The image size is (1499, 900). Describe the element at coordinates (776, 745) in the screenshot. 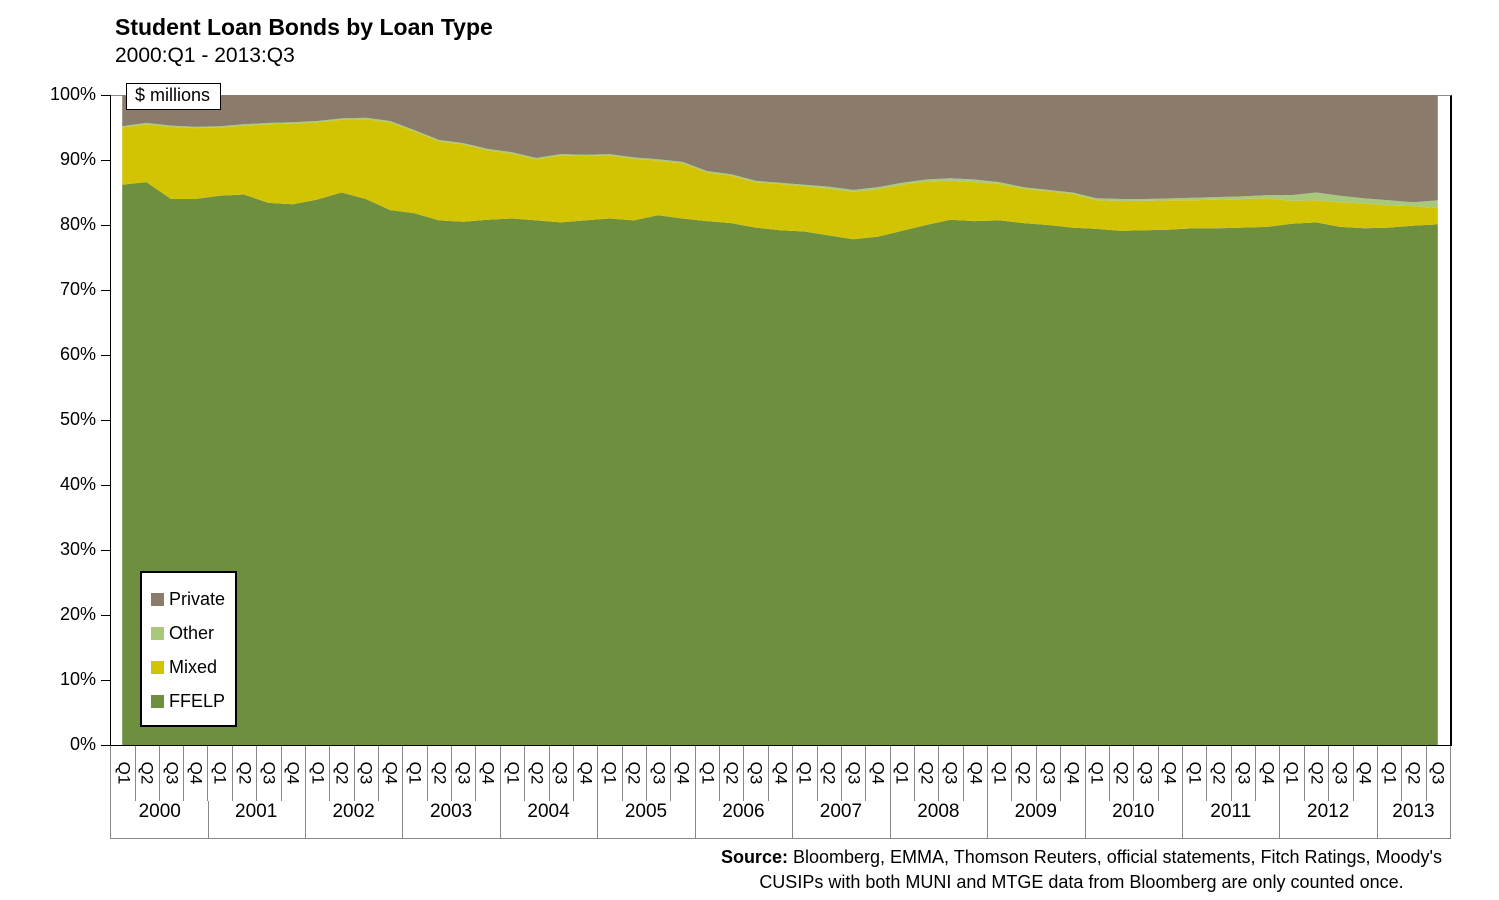

I see `x-axis-line` at that location.